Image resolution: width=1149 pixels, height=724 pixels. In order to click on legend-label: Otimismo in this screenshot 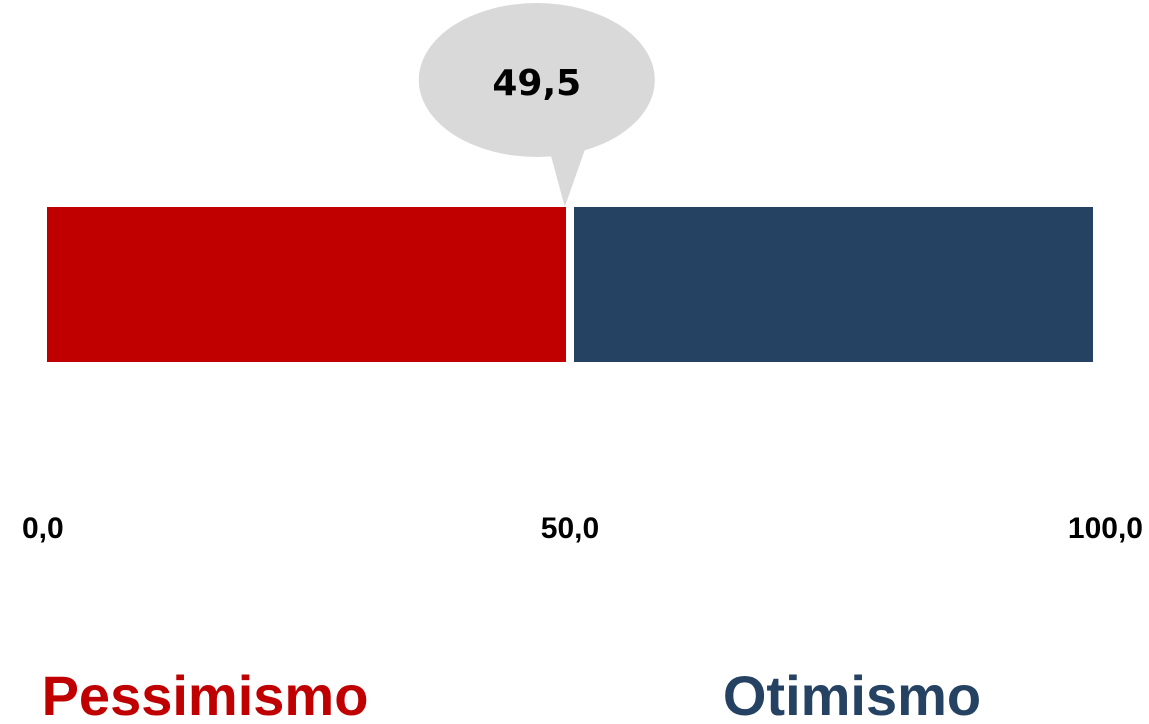, I will do `click(852, 694)`.